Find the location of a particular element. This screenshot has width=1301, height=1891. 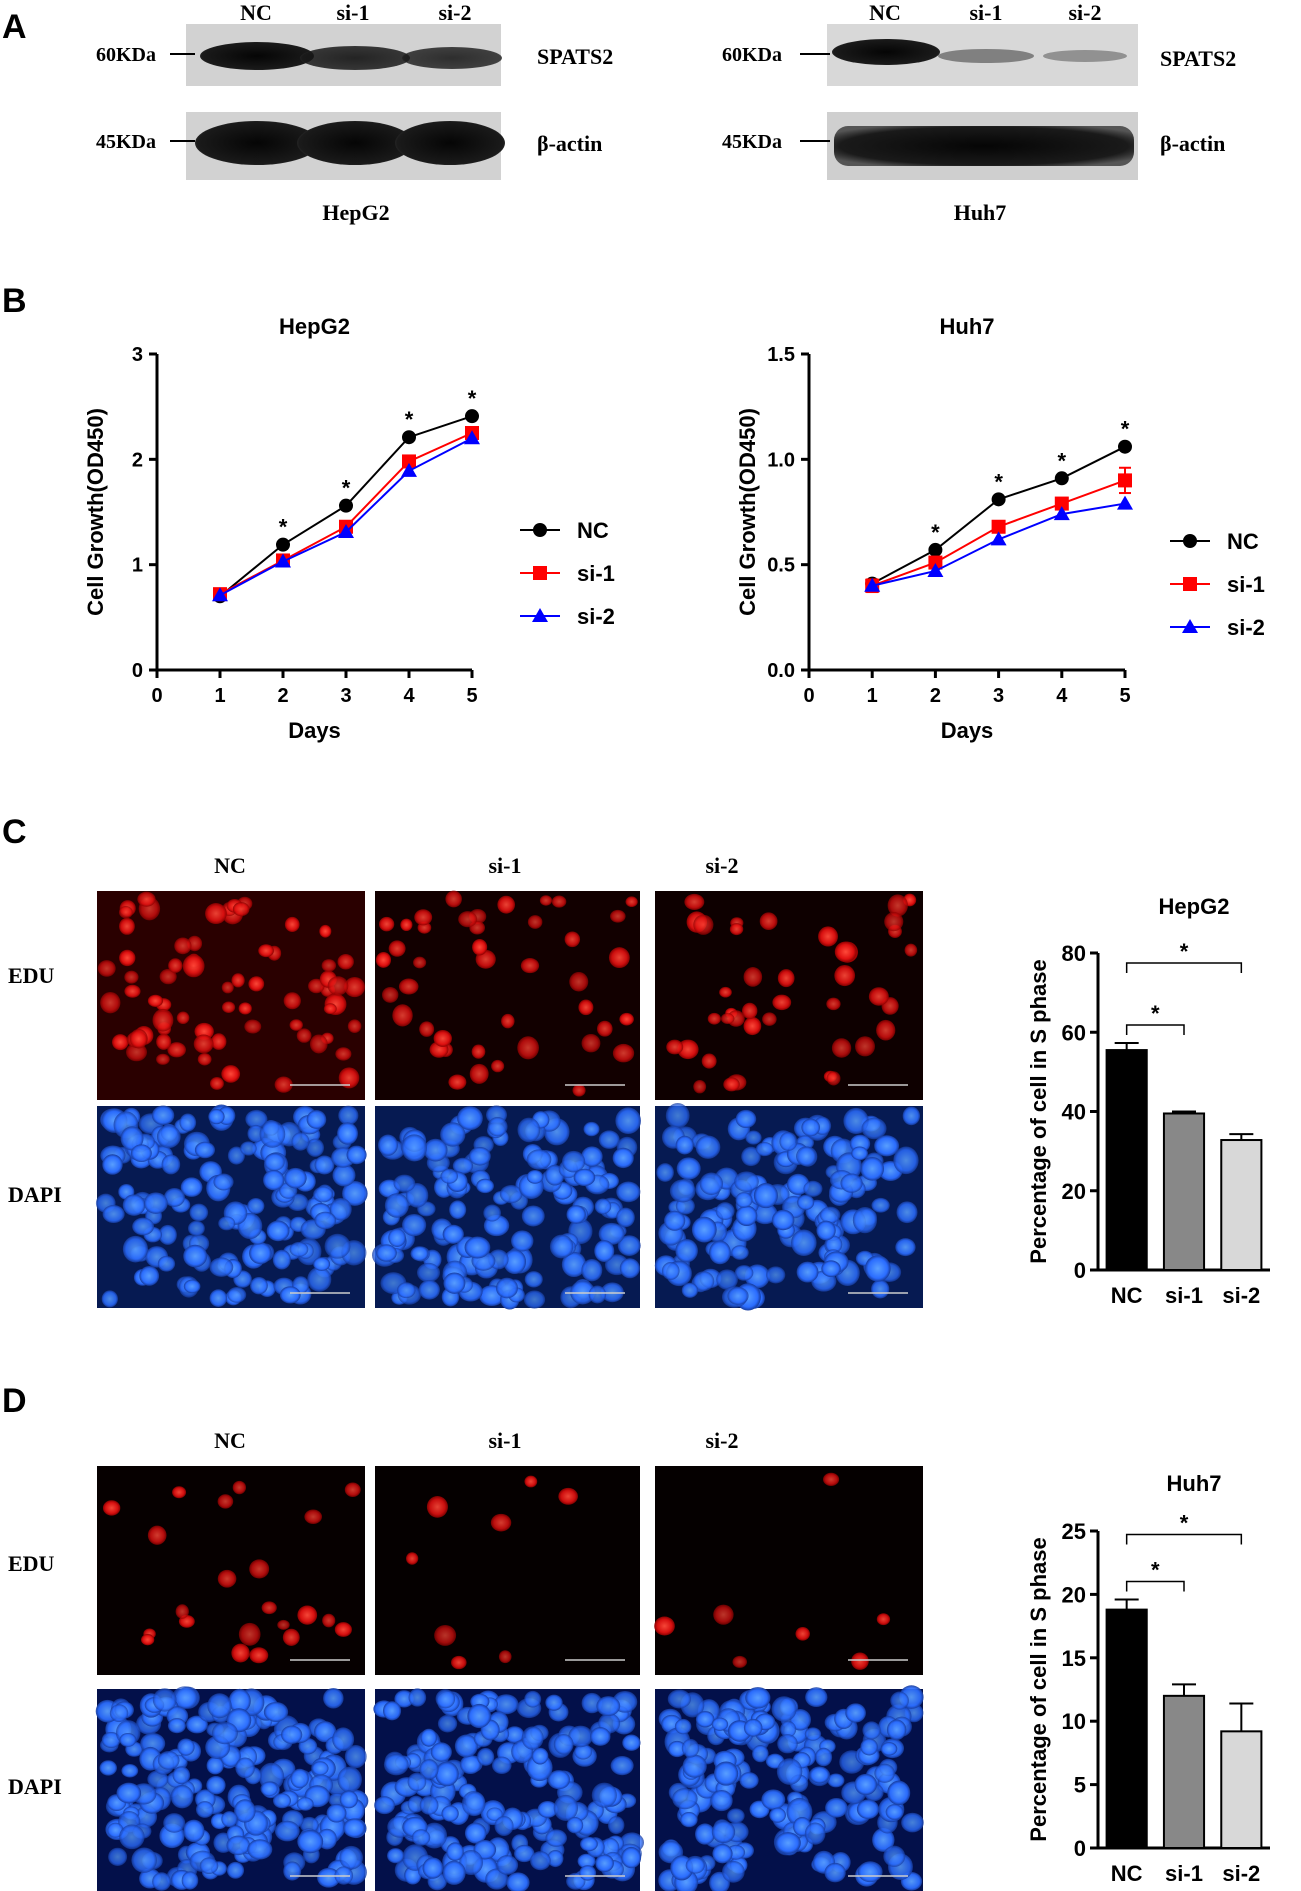

chart-title: Huh7 is located at coordinates (1194, 1483).